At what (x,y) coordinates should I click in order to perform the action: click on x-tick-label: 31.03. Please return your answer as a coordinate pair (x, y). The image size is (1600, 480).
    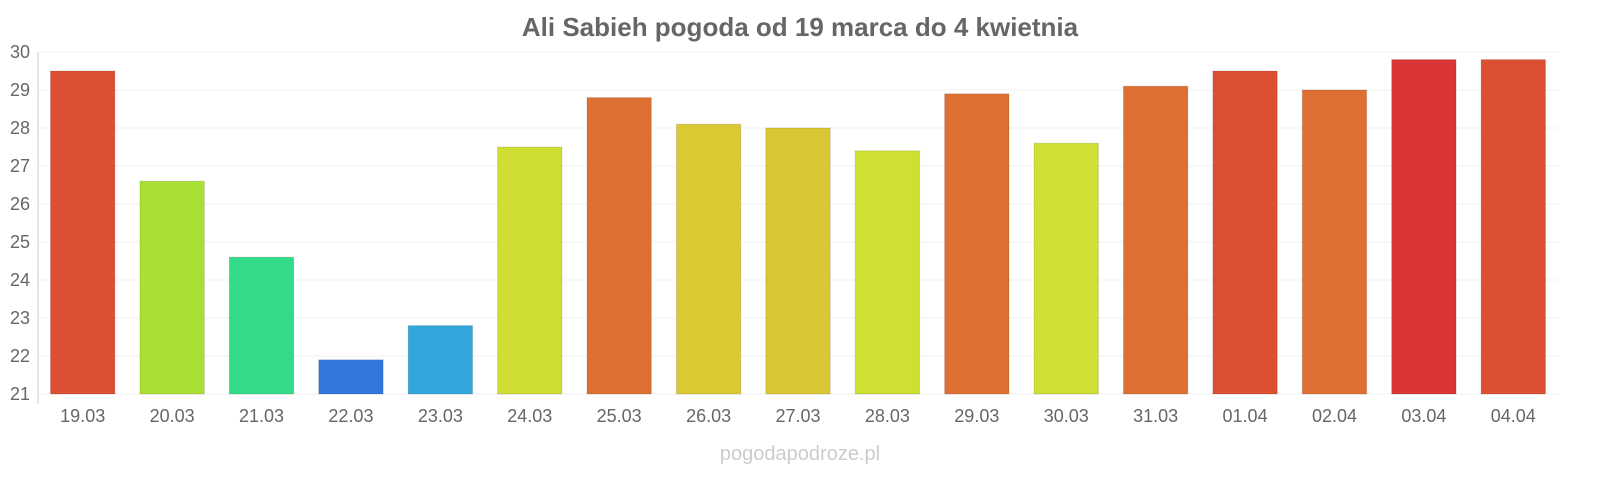
    Looking at the image, I should click on (1155, 416).